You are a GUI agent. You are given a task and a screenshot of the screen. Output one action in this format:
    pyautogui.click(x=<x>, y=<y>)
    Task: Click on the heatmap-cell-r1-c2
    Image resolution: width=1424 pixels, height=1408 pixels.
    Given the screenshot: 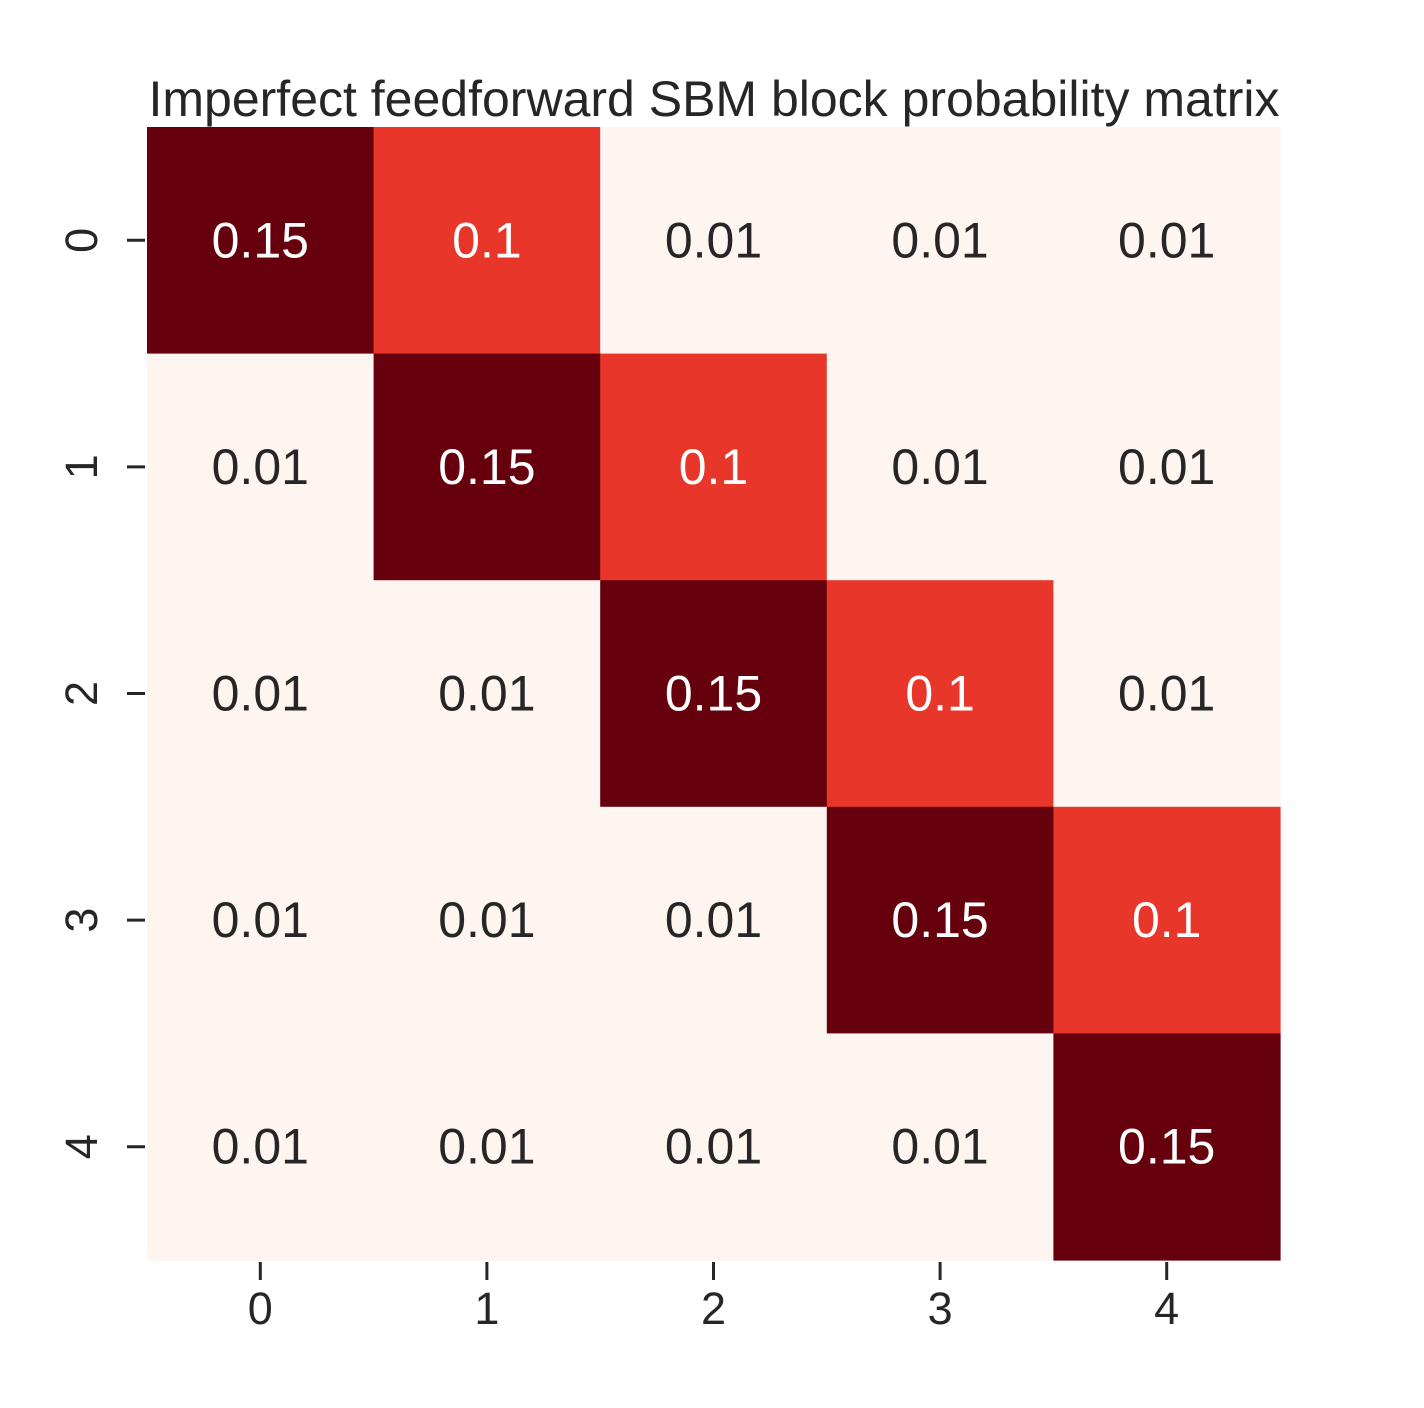 What is the action you would take?
    pyautogui.click(x=714, y=467)
    